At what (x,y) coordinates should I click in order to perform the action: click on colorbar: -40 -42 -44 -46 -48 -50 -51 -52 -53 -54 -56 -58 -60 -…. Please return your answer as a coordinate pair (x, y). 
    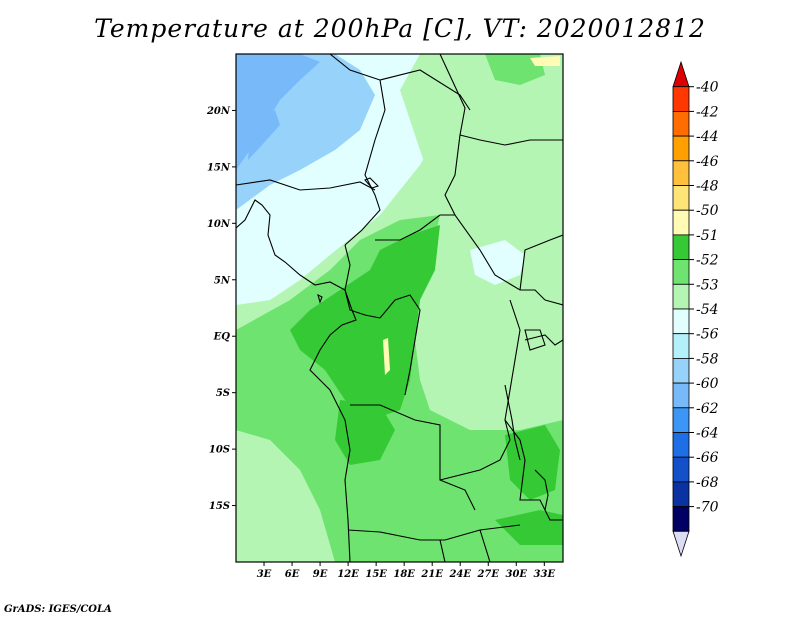
    Looking at the image, I should click on (695, 309).